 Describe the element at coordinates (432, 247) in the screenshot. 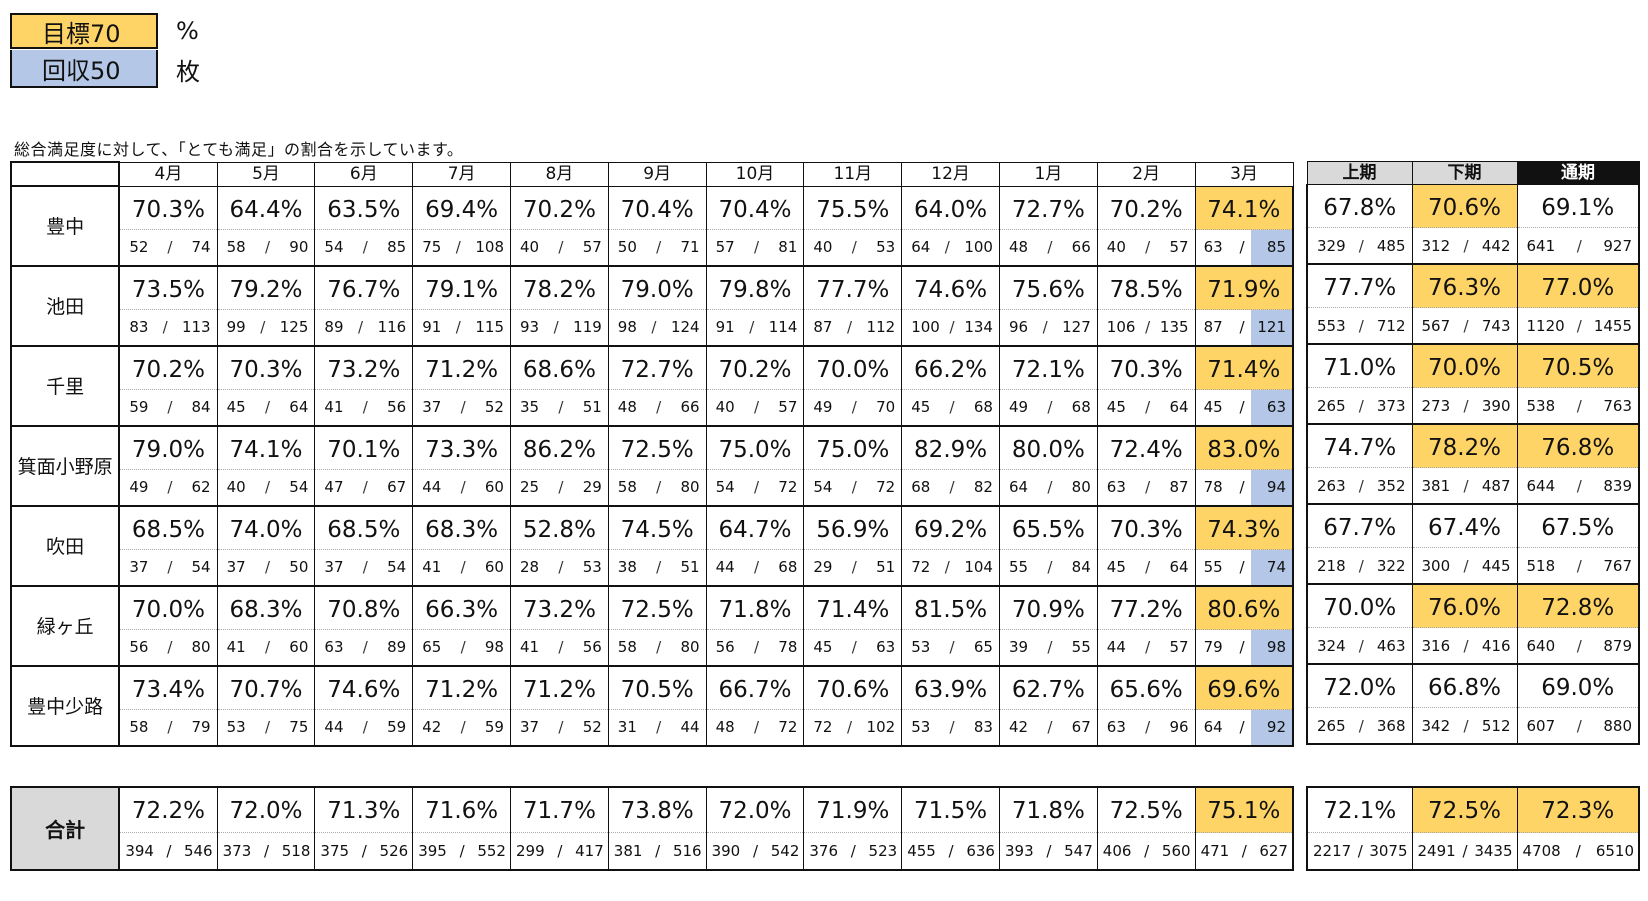

I see `respondent-count: 75` at that location.